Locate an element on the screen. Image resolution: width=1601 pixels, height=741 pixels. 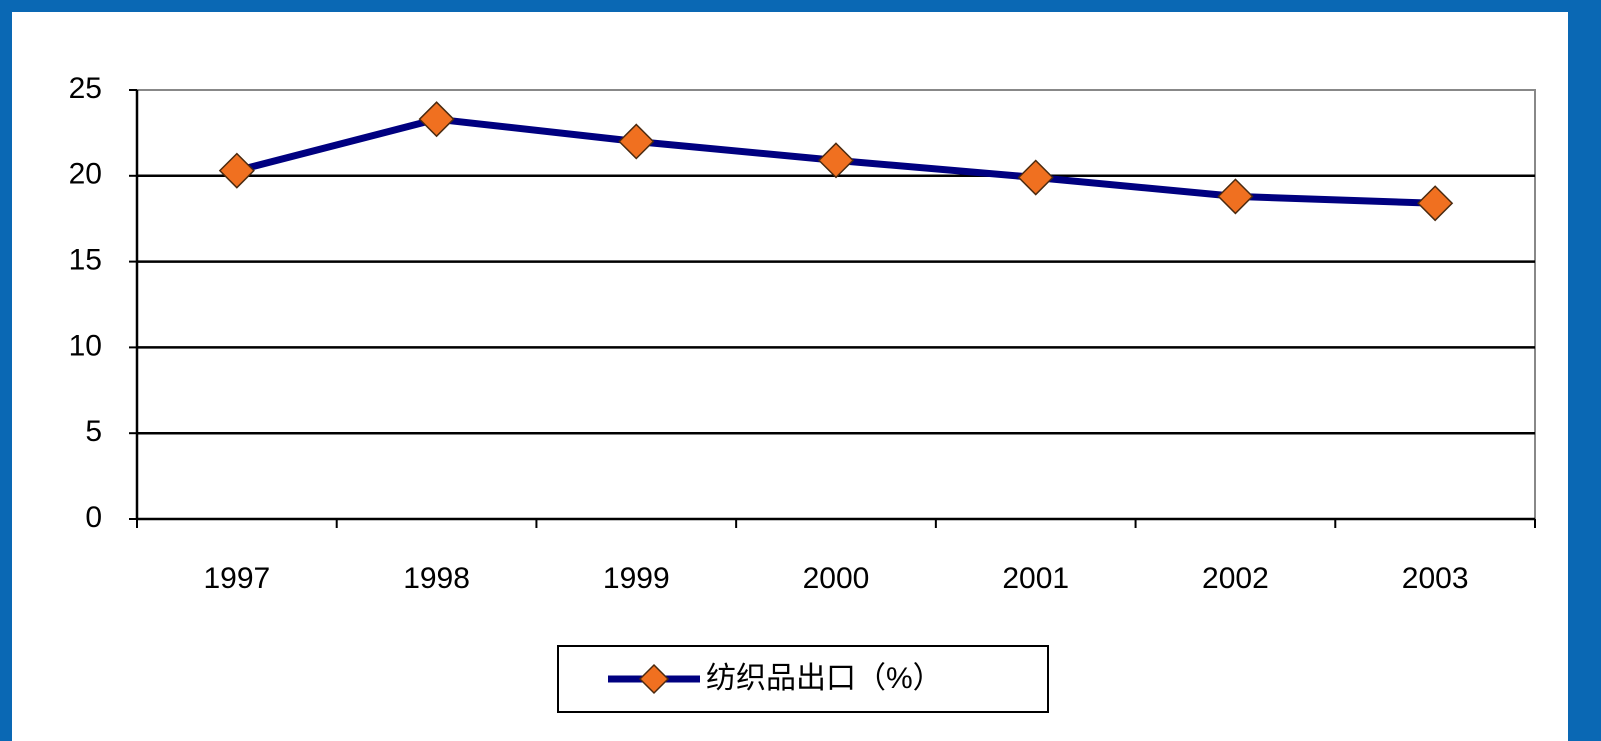
x-tick-label: 1999 is located at coordinates (636, 578).